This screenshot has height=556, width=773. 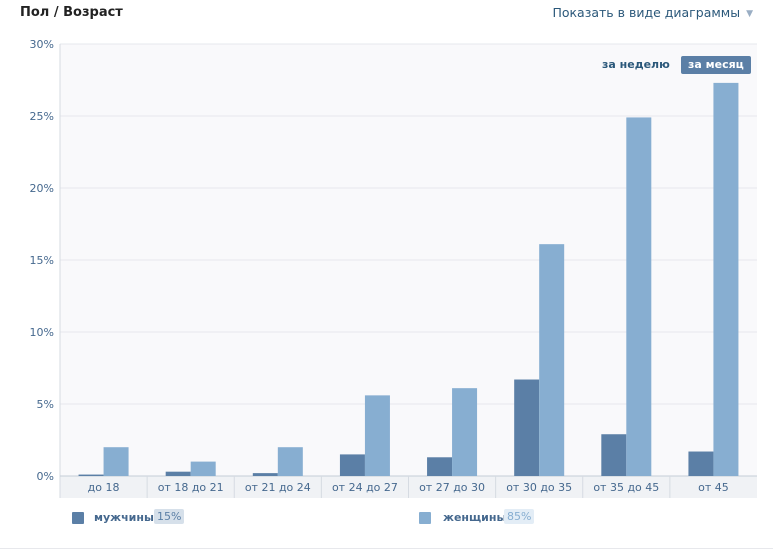 I want to click on legend-label-men: мужчины, so click(x=124, y=517).